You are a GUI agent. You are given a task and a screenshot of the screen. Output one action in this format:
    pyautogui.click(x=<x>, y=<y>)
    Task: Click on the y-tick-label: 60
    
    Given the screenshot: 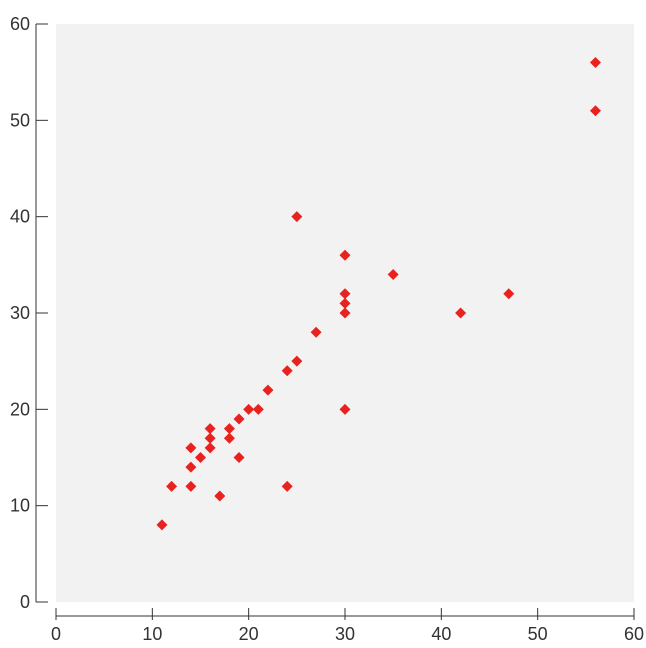 What is the action you would take?
    pyautogui.click(x=20, y=24)
    